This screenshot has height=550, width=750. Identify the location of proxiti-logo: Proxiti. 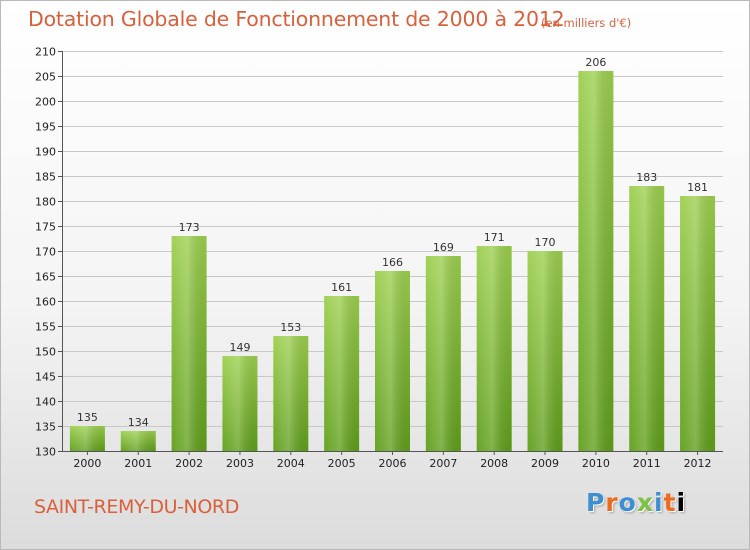
(636, 502).